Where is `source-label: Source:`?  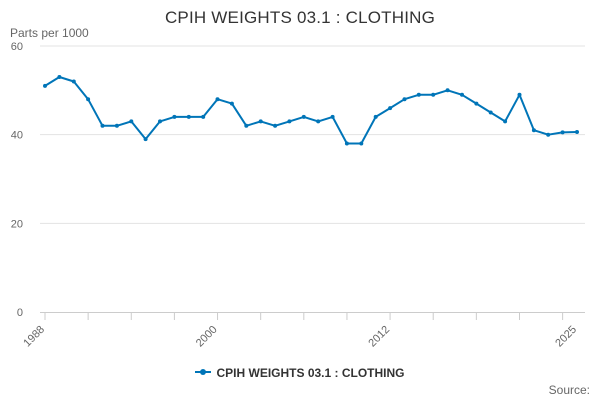
source-label: Source: is located at coordinates (569, 390).